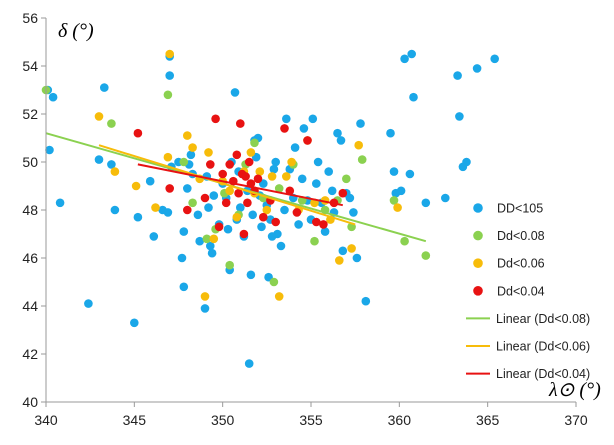 This screenshot has width=614, height=445. Describe the element at coordinates (30, 18) in the screenshot. I see `y-tick-label-8: 56` at that location.